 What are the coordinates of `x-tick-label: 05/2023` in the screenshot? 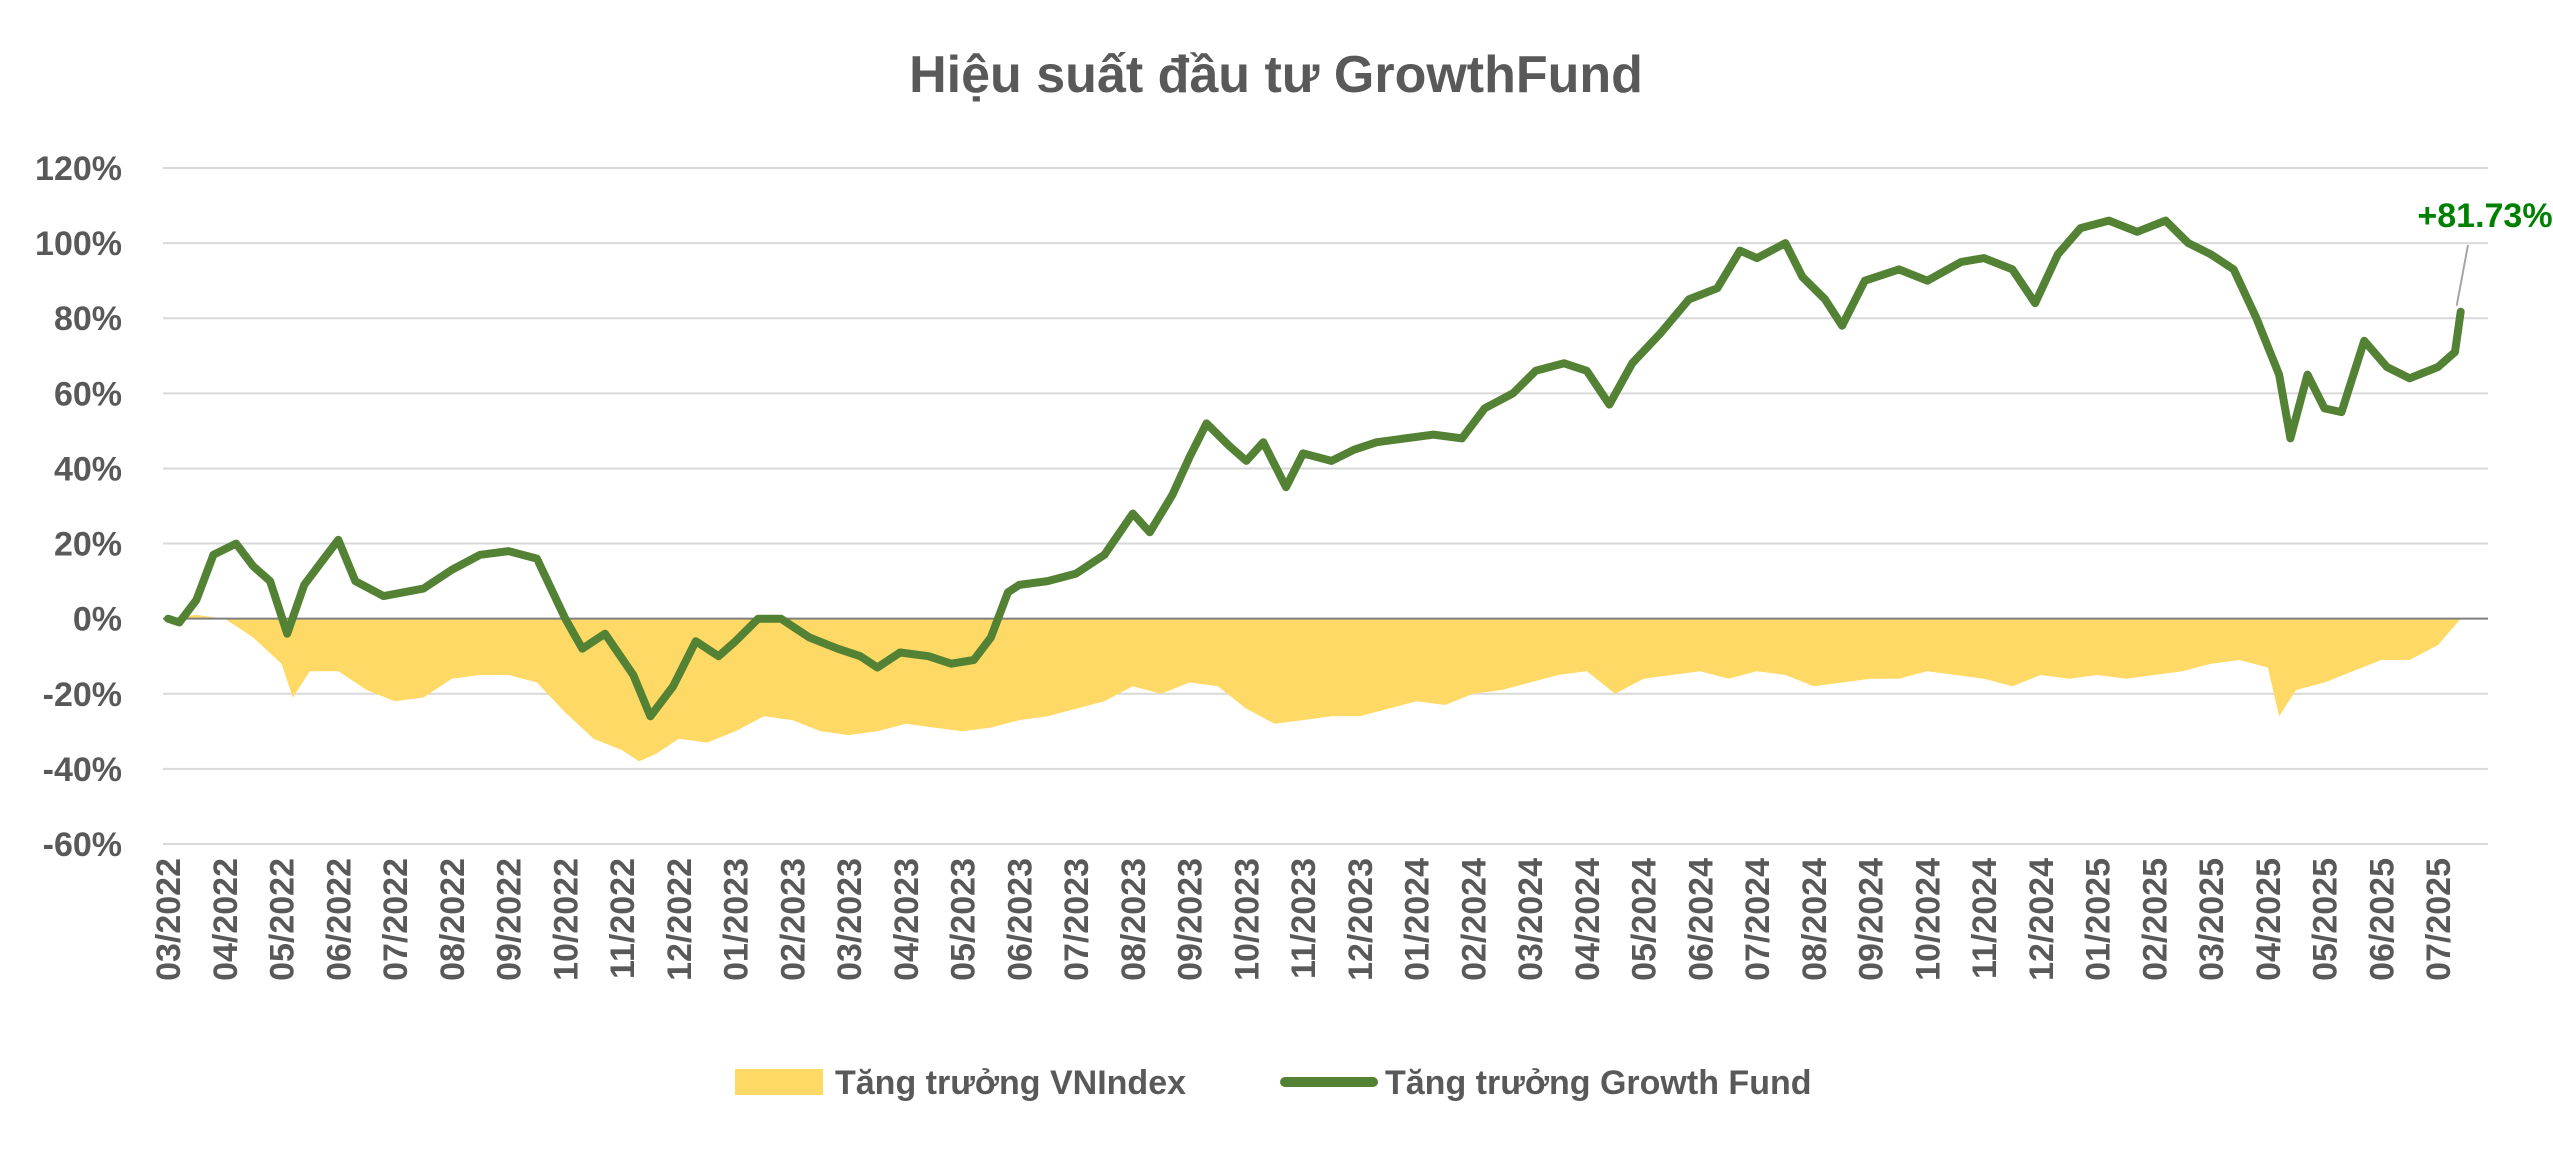 It's located at (964, 919).